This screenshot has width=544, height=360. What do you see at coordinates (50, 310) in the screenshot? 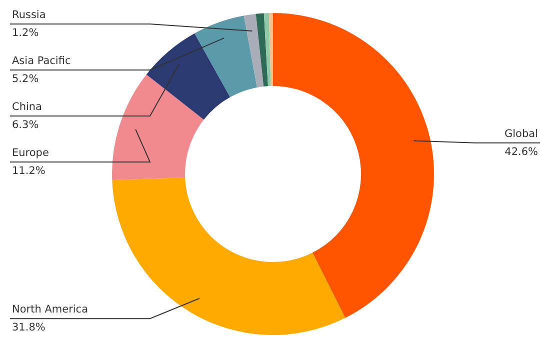
I see `slice-label: North America` at bounding box center [50, 310].